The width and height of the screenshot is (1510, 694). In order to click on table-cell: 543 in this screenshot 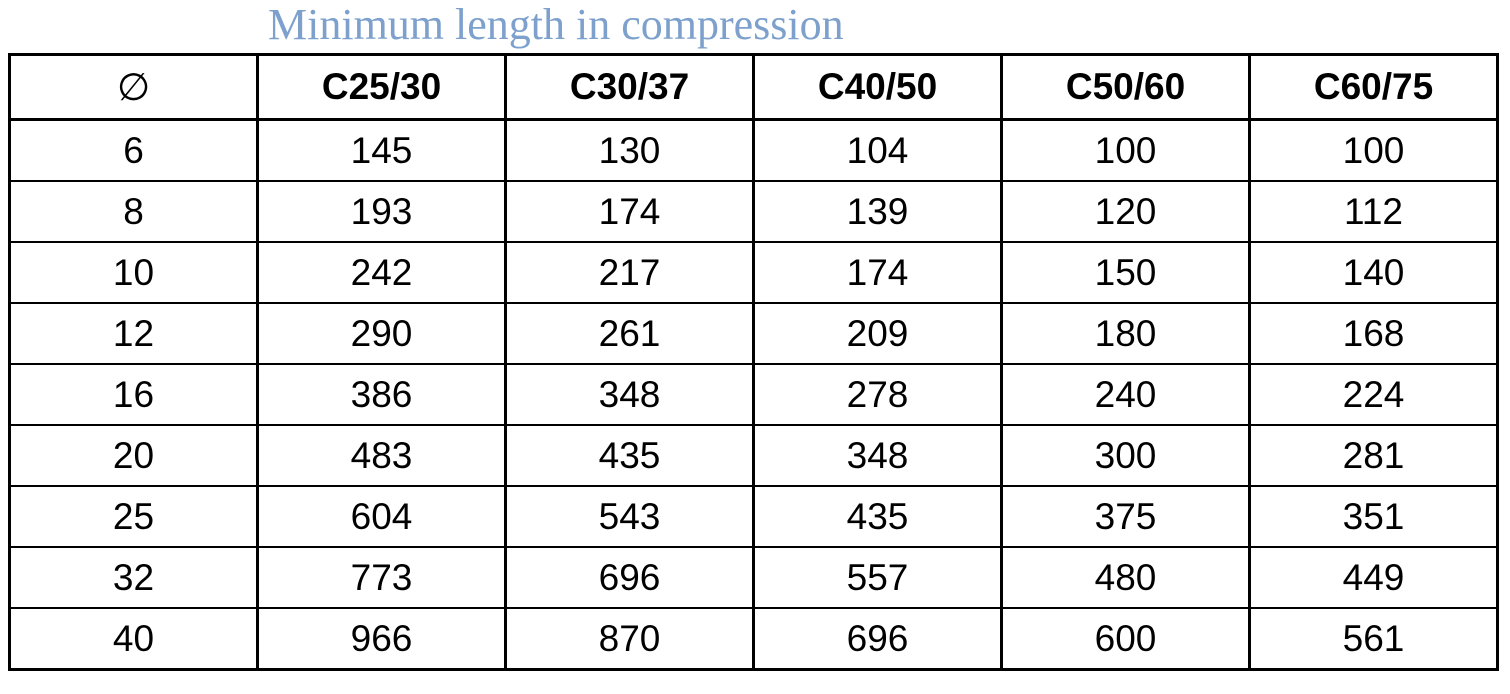, I will do `click(629, 516)`.